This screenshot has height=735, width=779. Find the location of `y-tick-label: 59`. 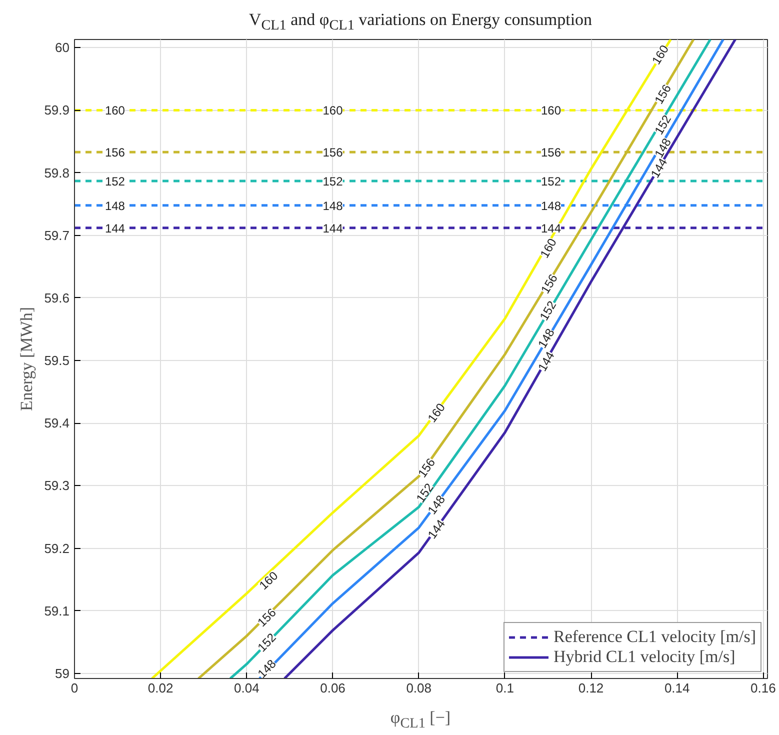

y-tick-label: 59 is located at coordinates (62, 673).